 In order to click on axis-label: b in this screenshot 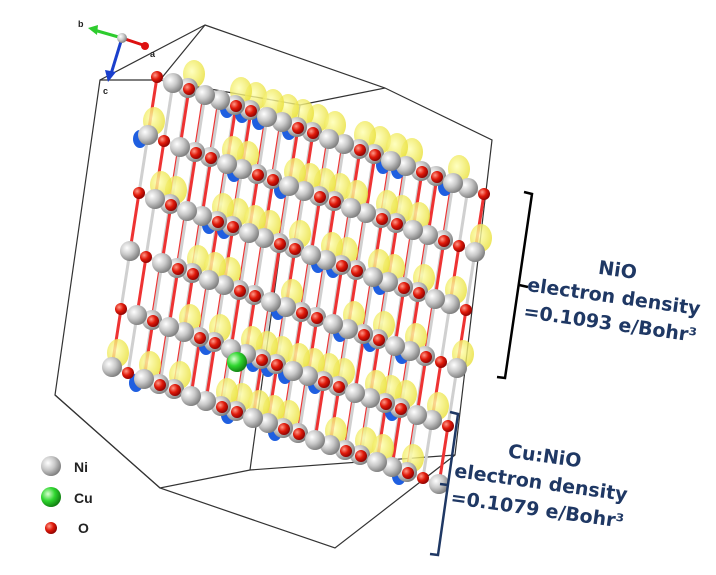, I will do `click(81, 24)`.